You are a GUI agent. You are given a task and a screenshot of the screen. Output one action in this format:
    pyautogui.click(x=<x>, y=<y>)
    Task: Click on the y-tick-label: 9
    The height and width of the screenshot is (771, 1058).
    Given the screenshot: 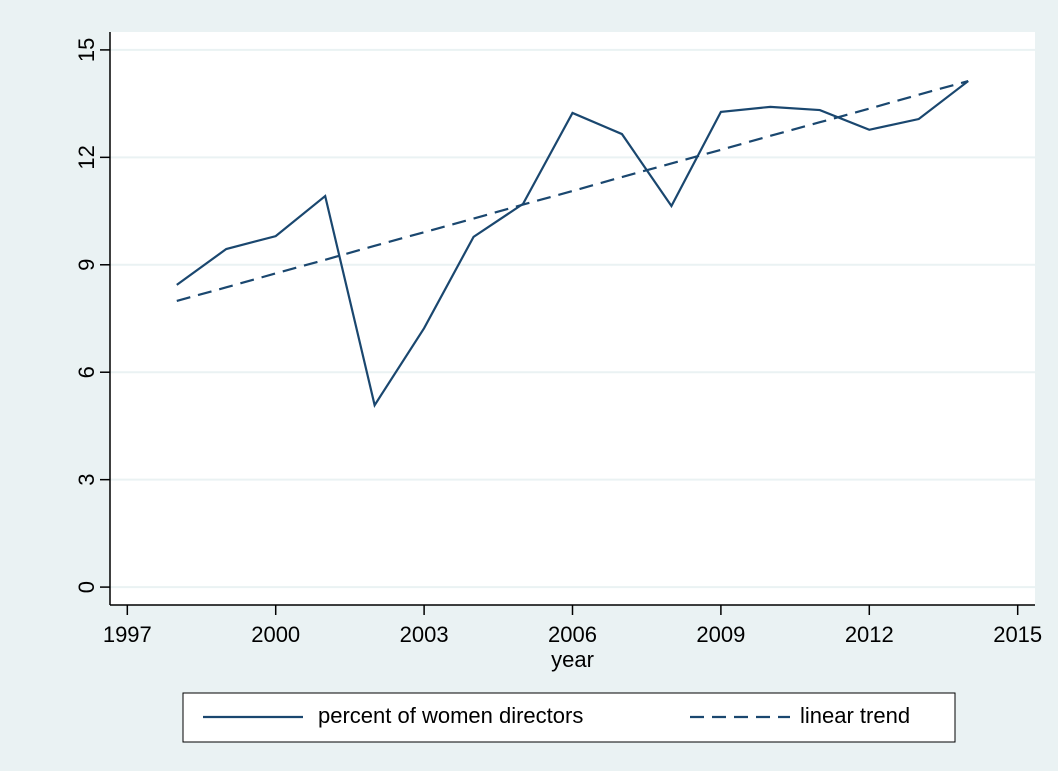 What is the action you would take?
    pyautogui.click(x=86, y=265)
    